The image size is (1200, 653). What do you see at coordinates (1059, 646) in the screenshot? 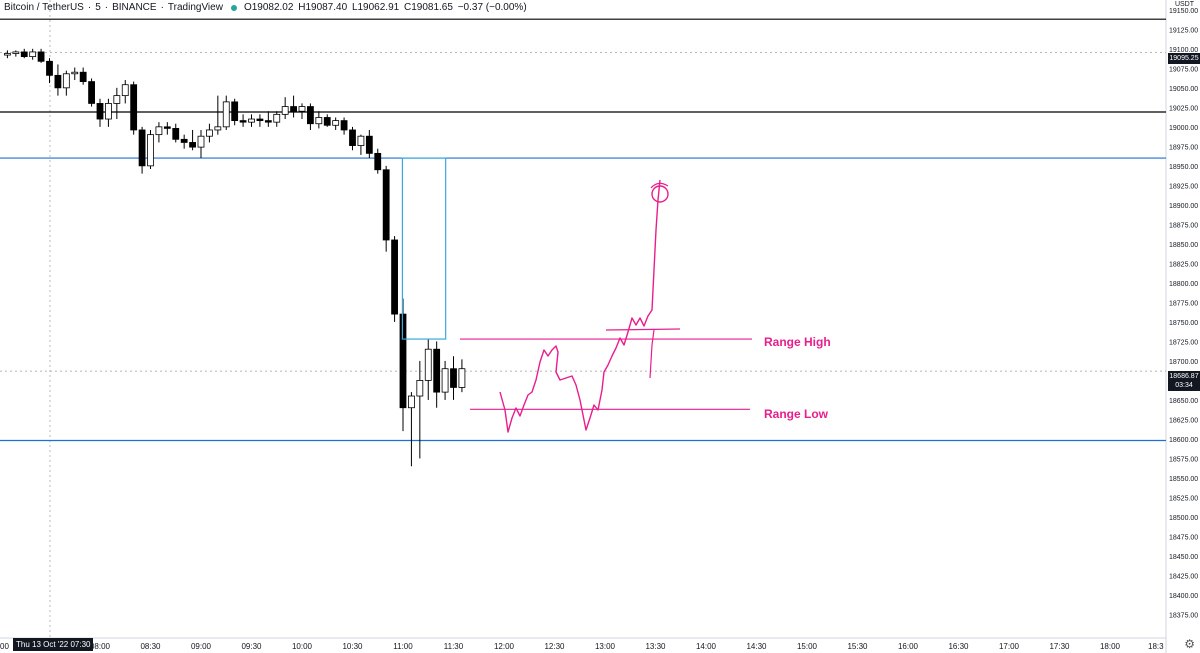
I see `x-tick-label: 17:30` at bounding box center [1059, 646].